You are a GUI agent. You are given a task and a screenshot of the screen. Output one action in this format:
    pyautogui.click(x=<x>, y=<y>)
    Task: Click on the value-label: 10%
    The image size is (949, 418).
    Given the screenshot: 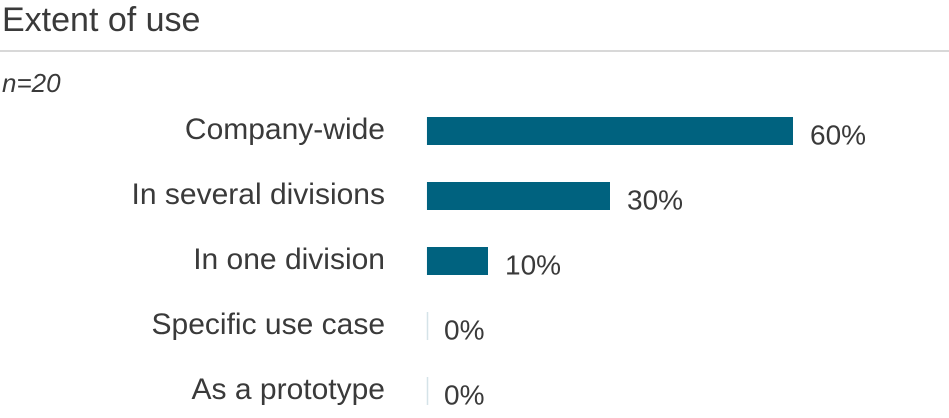 What is the action you would take?
    pyautogui.click(x=533, y=264)
    